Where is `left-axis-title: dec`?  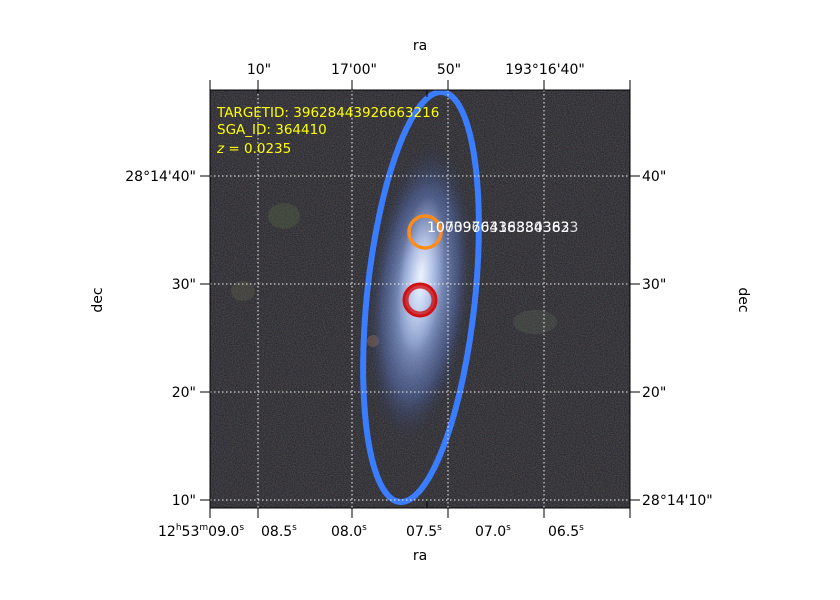
left-axis-title: dec is located at coordinates (98, 299).